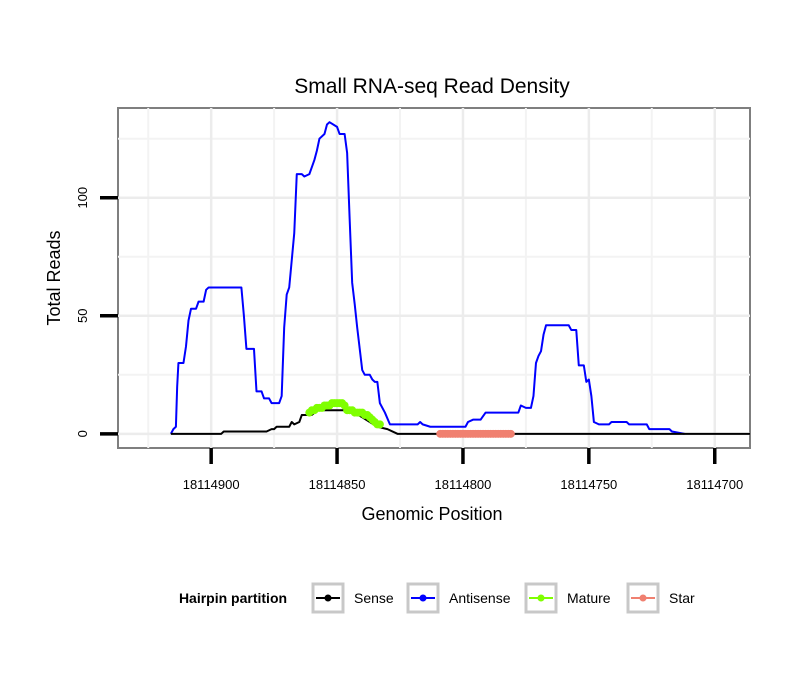 This screenshot has height=690, width=810. I want to click on chart-title: Small RNA-seq Read Density, so click(432, 86).